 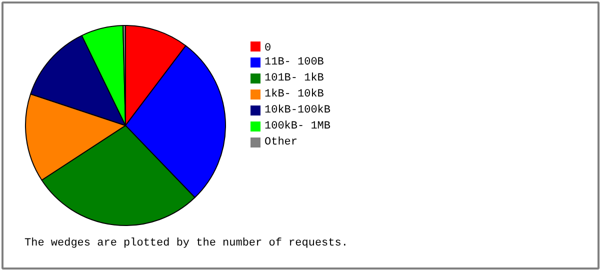 I want to click on legend-label: 0, so click(x=268, y=48).